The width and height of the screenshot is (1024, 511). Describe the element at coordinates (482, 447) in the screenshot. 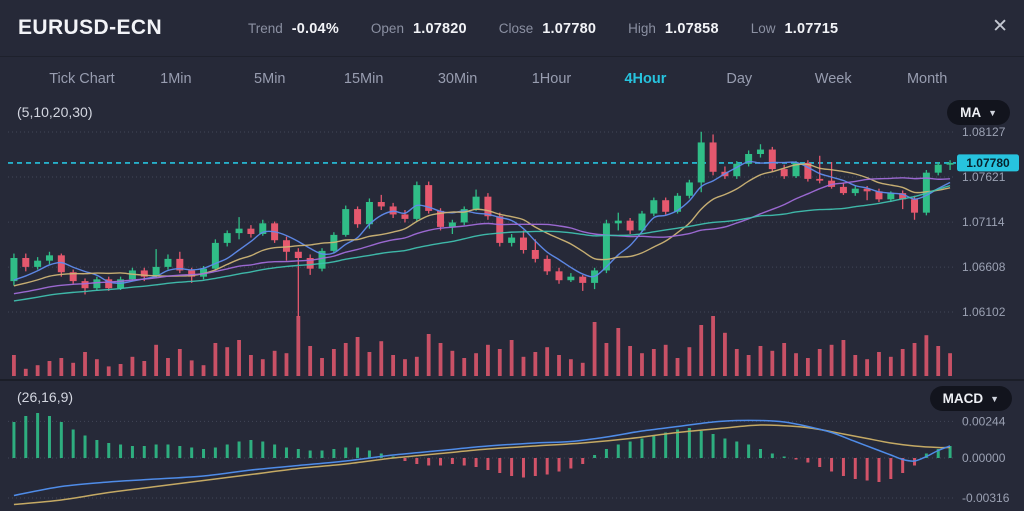

I see `macd-histogram` at that location.